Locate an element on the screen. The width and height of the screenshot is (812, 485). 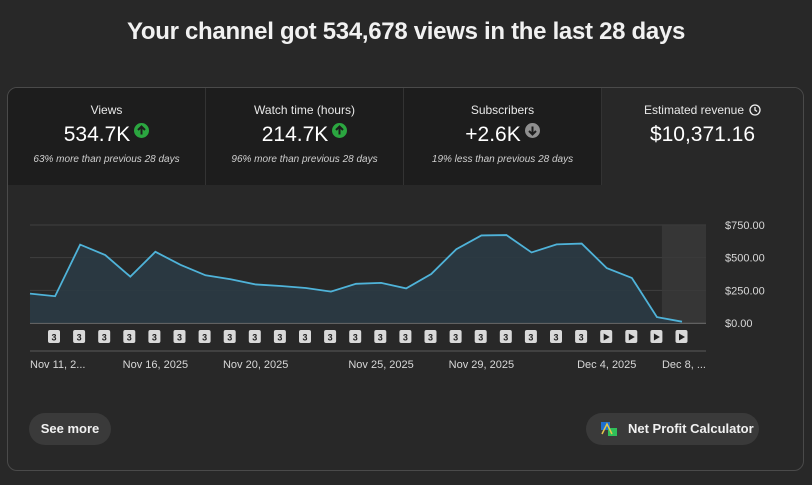
stat-label: Views is located at coordinates (106, 110).